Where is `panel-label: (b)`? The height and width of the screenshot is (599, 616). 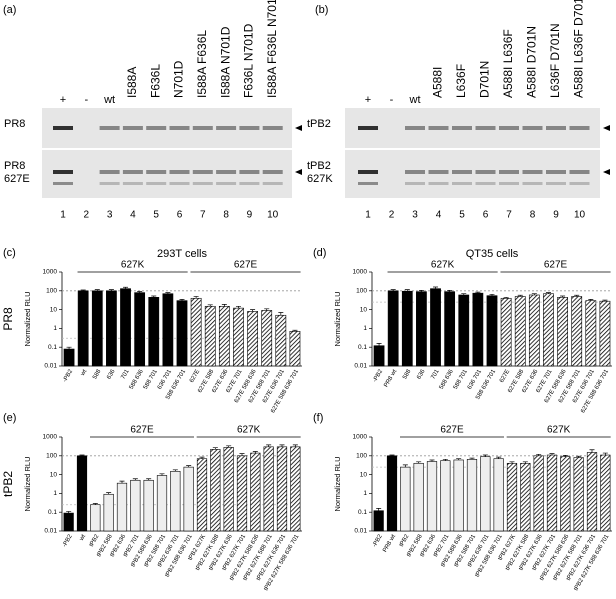 panel-label: (b) is located at coordinates (321, 10).